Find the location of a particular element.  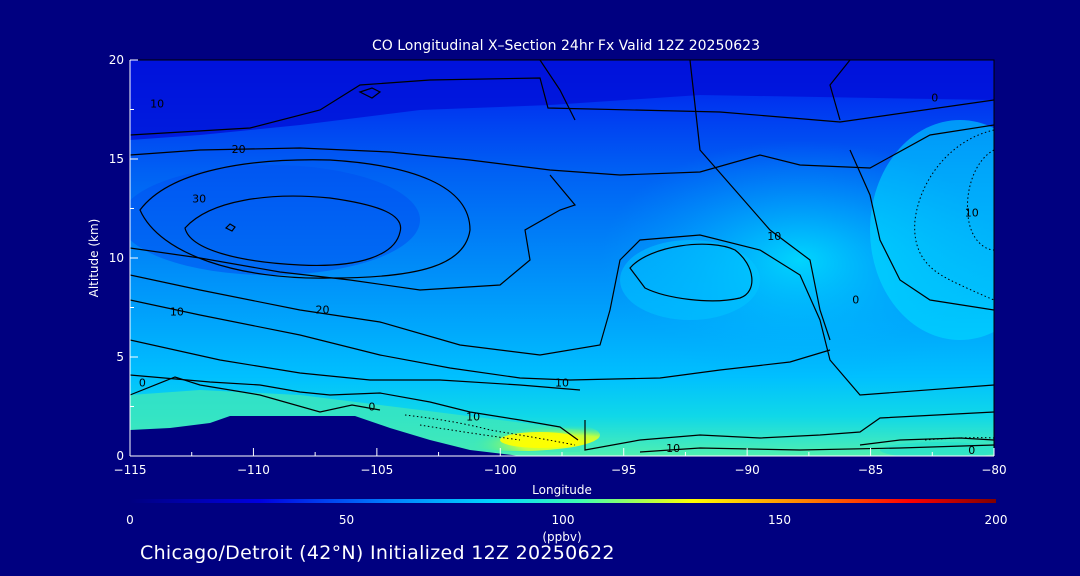

colorbar-tick-label: 150 is located at coordinates (779, 520).